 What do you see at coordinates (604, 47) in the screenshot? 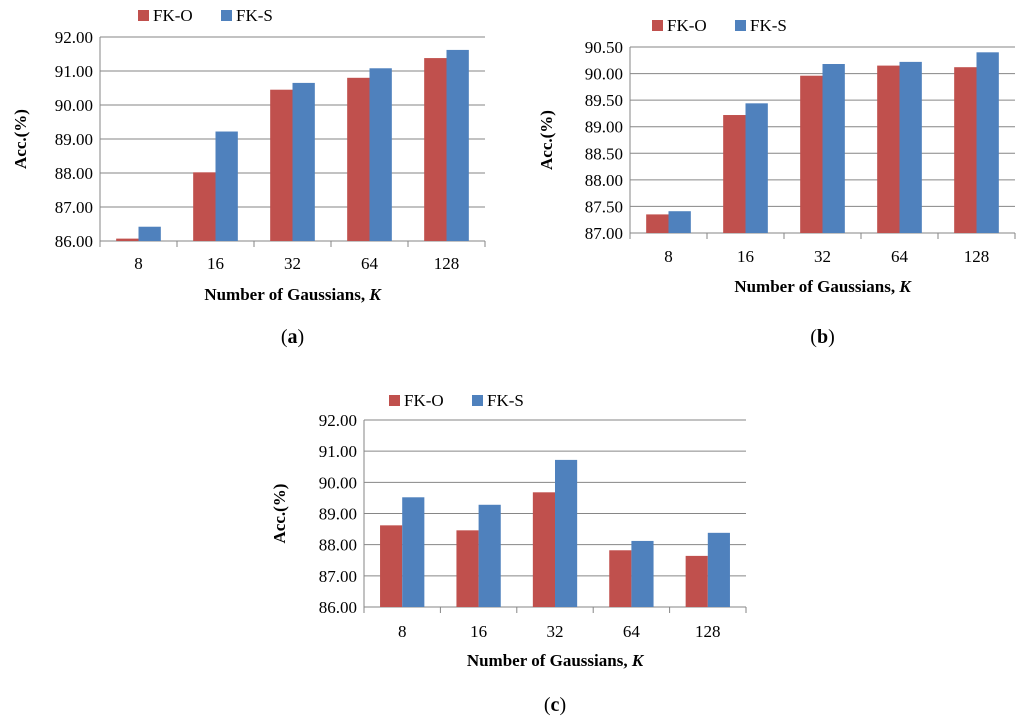
I see `y-tick-label: 90.50` at bounding box center [604, 47].